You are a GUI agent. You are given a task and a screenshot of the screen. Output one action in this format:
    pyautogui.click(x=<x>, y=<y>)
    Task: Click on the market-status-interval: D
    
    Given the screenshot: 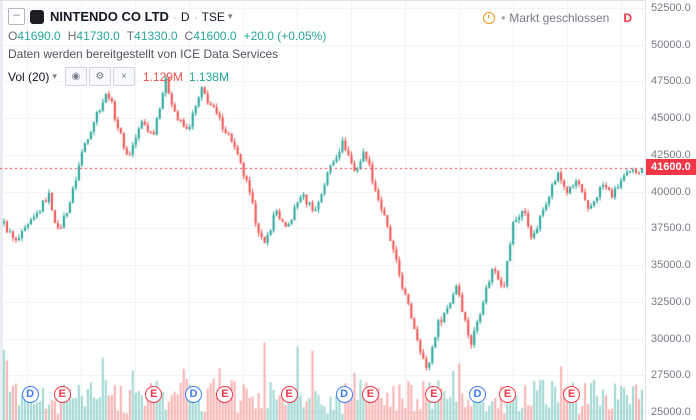 What is the action you would take?
    pyautogui.click(x=627, y=18)
    